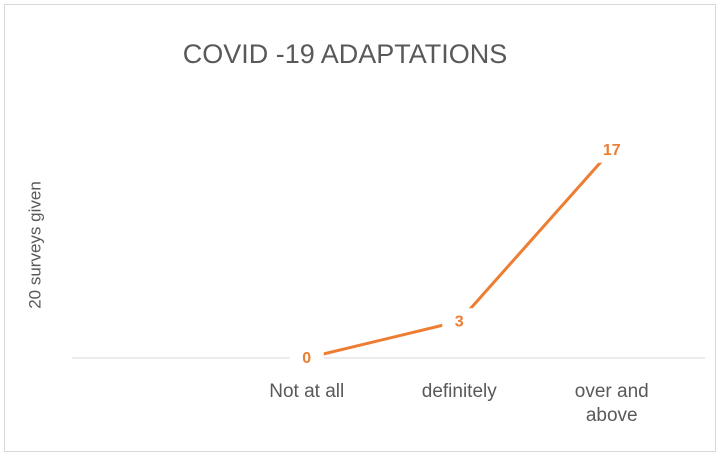 This screenshot has width=720, height=456. I want to click on x-tick-label: over and above, so click(611, 403).